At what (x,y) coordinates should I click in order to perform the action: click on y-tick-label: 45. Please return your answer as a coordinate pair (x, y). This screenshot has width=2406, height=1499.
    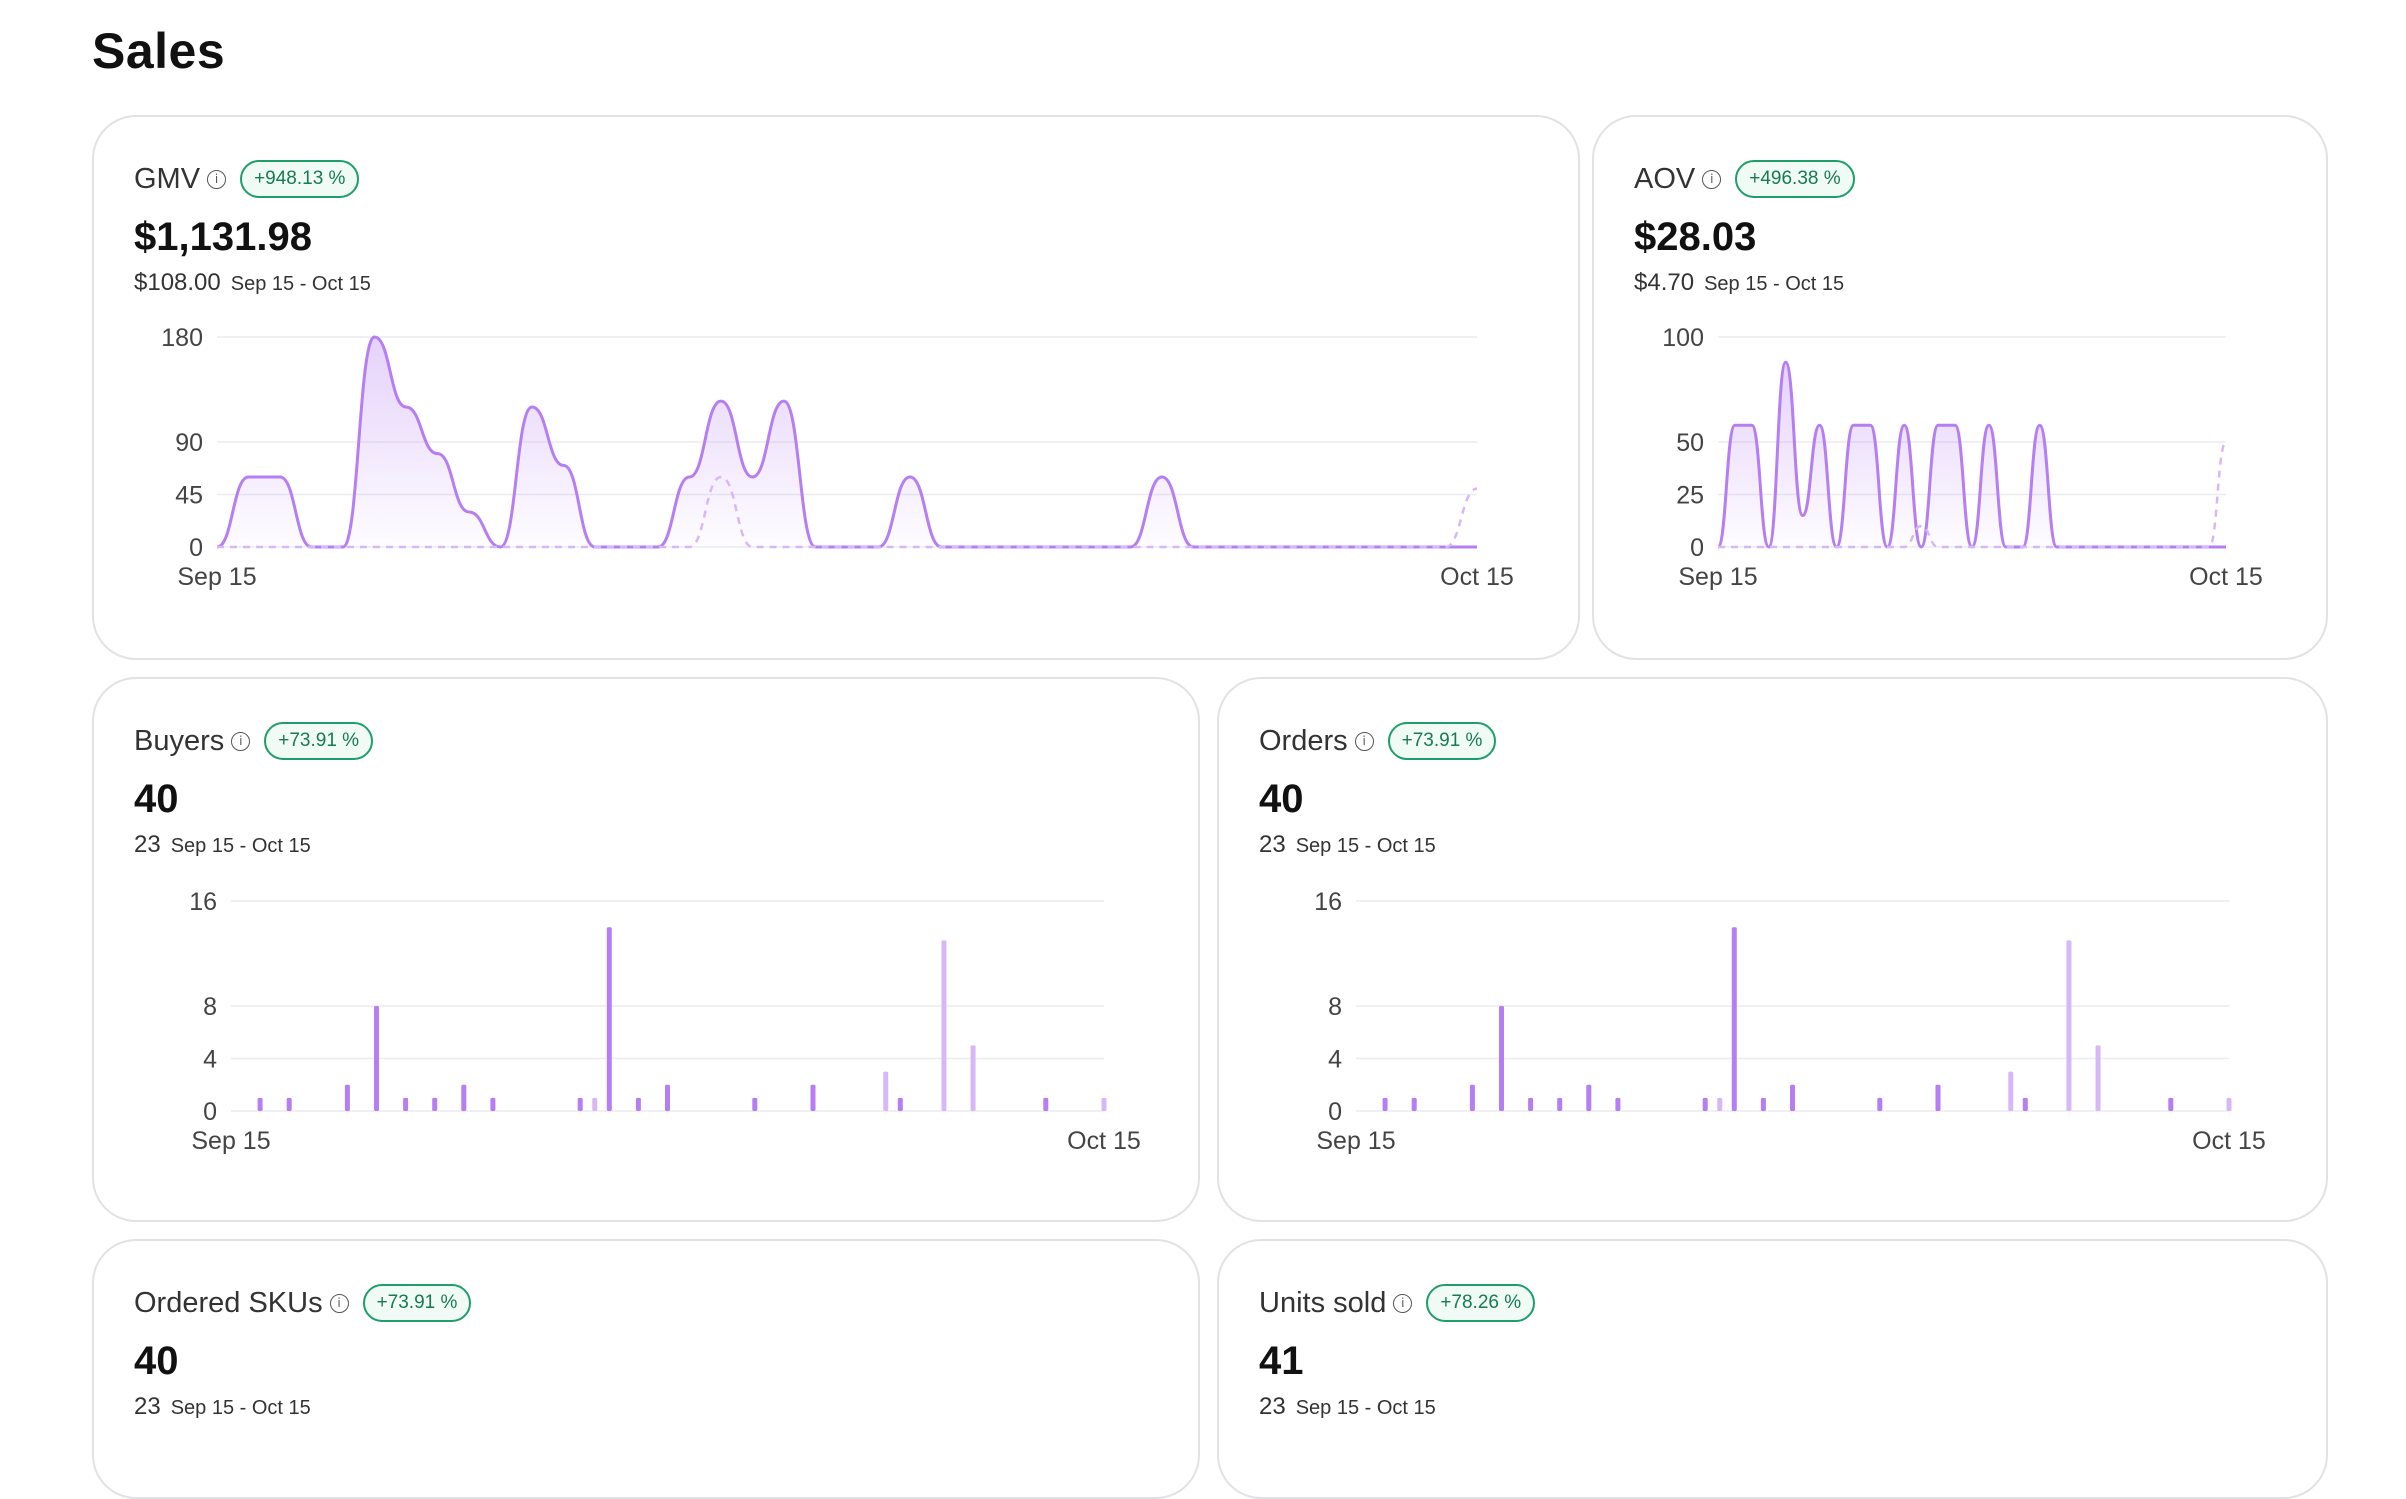
    Looking at the image, I should click on (189, 496).